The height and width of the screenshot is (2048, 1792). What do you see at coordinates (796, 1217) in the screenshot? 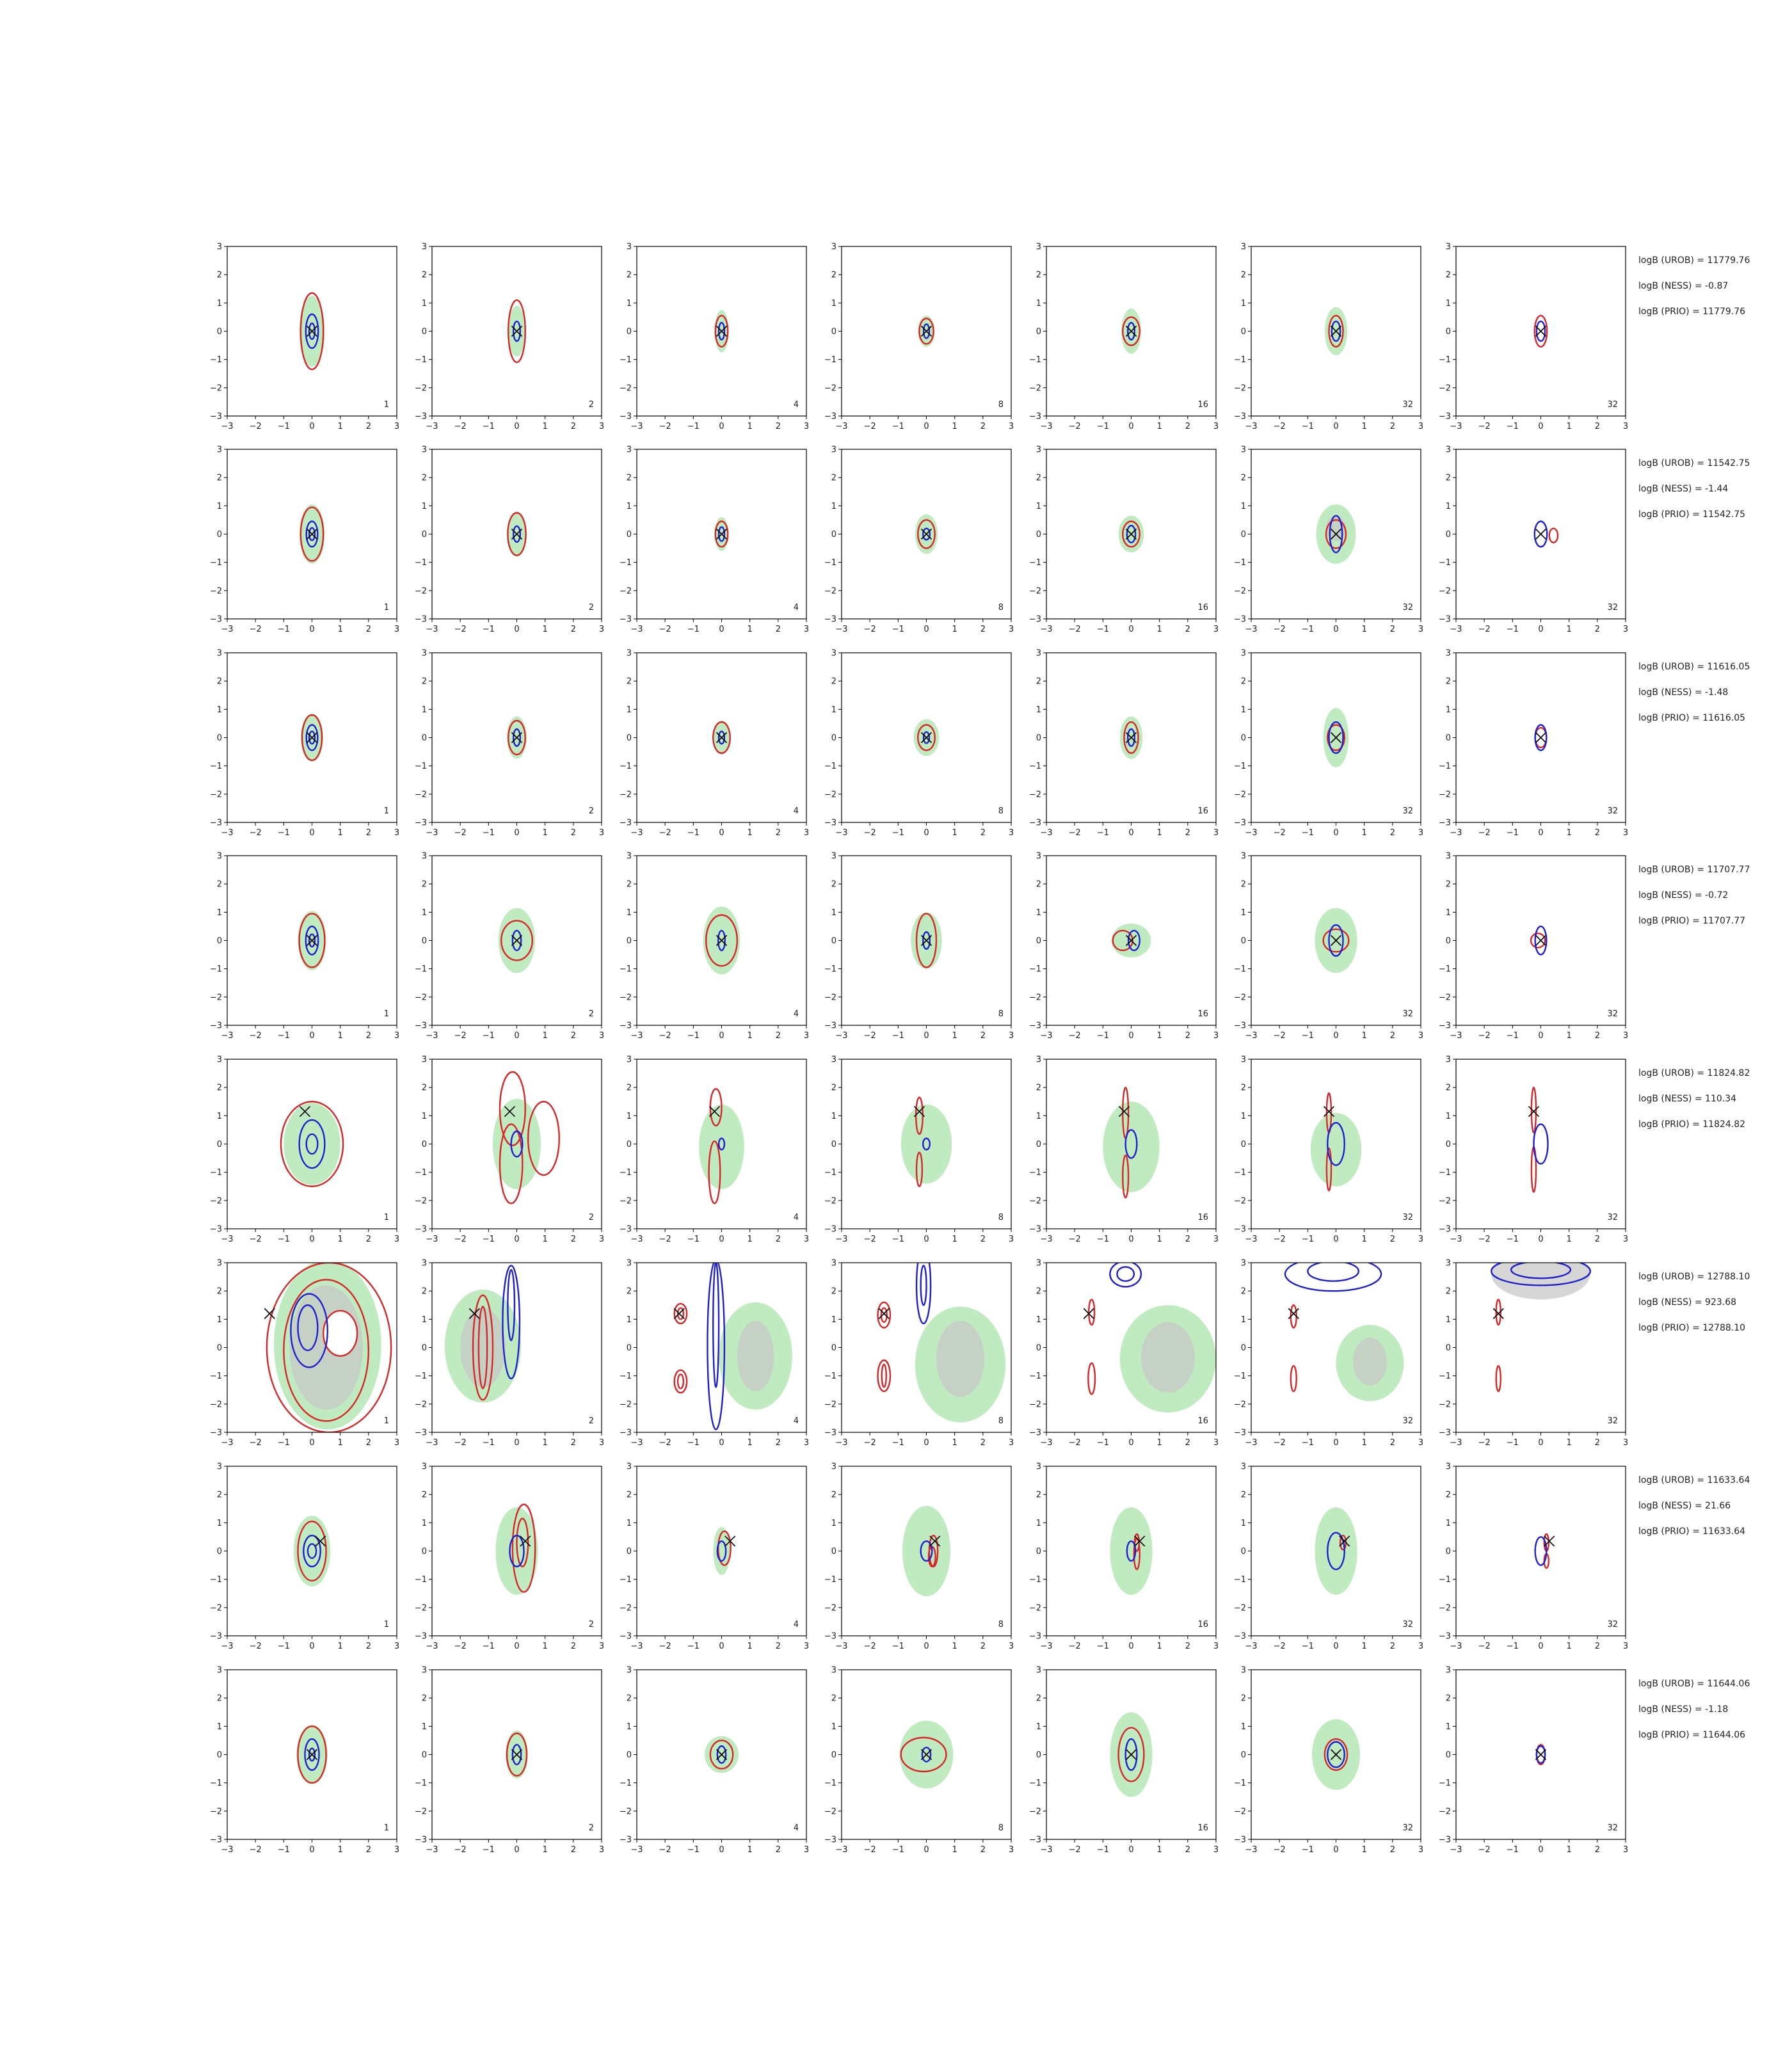
I see `column-number-label: 4` at bounding box center [796, 1217].